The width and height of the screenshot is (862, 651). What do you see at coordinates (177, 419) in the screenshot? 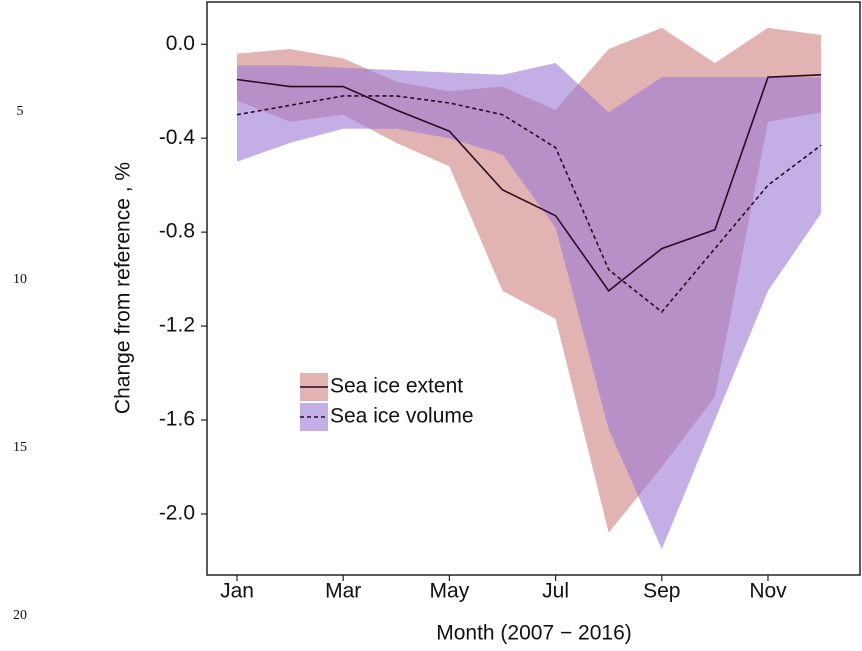
I see `y-tick-label: -1.6` at bounding box center [177, 419].